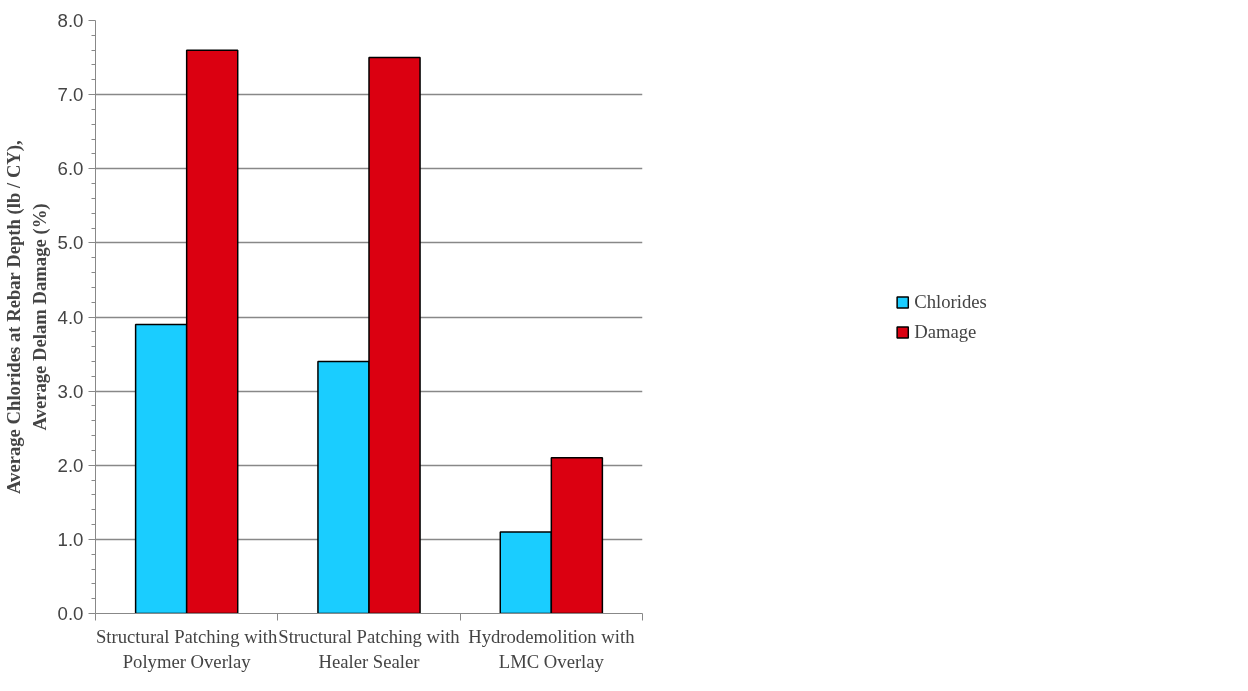 This screenshot has height=691, width=1248. What do you see at coordinates (27, 317) in the screenshot?
I see `y-axis-title: Average Chlorides at Rebar Depth (lb / CY), Average Delam Damage (%)` at bounding box center [27, 317].